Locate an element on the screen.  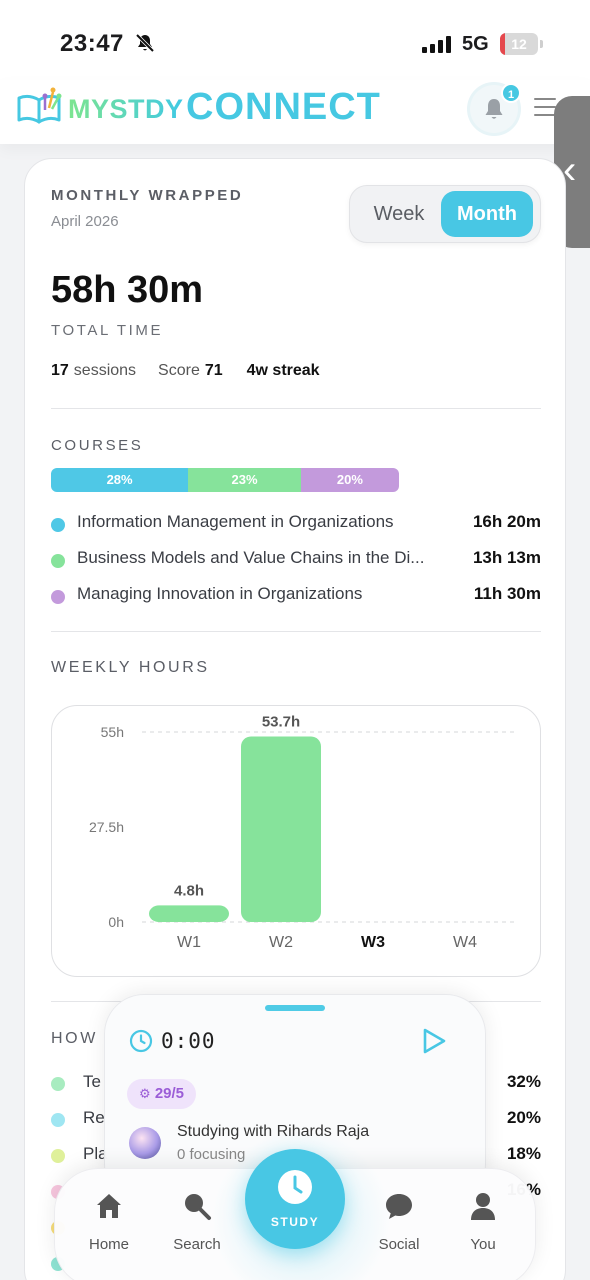
course-time: 11h 30m is located at coordinates (507, 593).